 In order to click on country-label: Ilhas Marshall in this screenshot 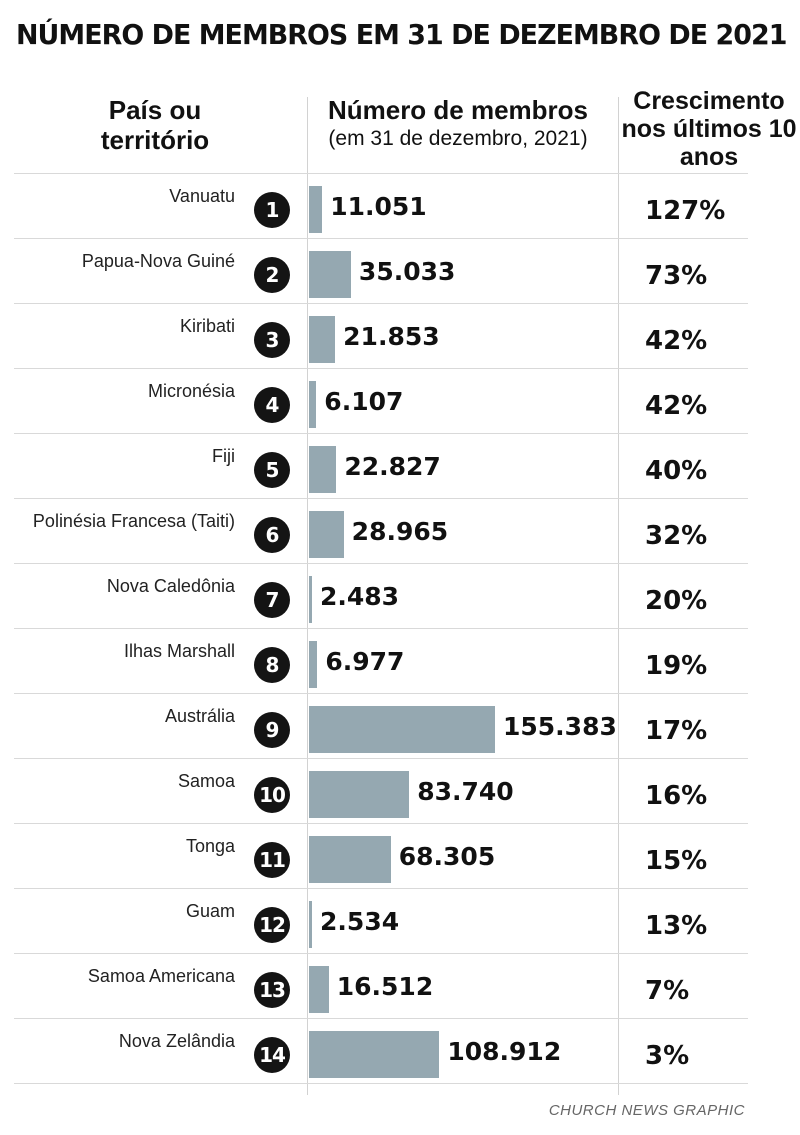, I will do `click(179, 651)`.